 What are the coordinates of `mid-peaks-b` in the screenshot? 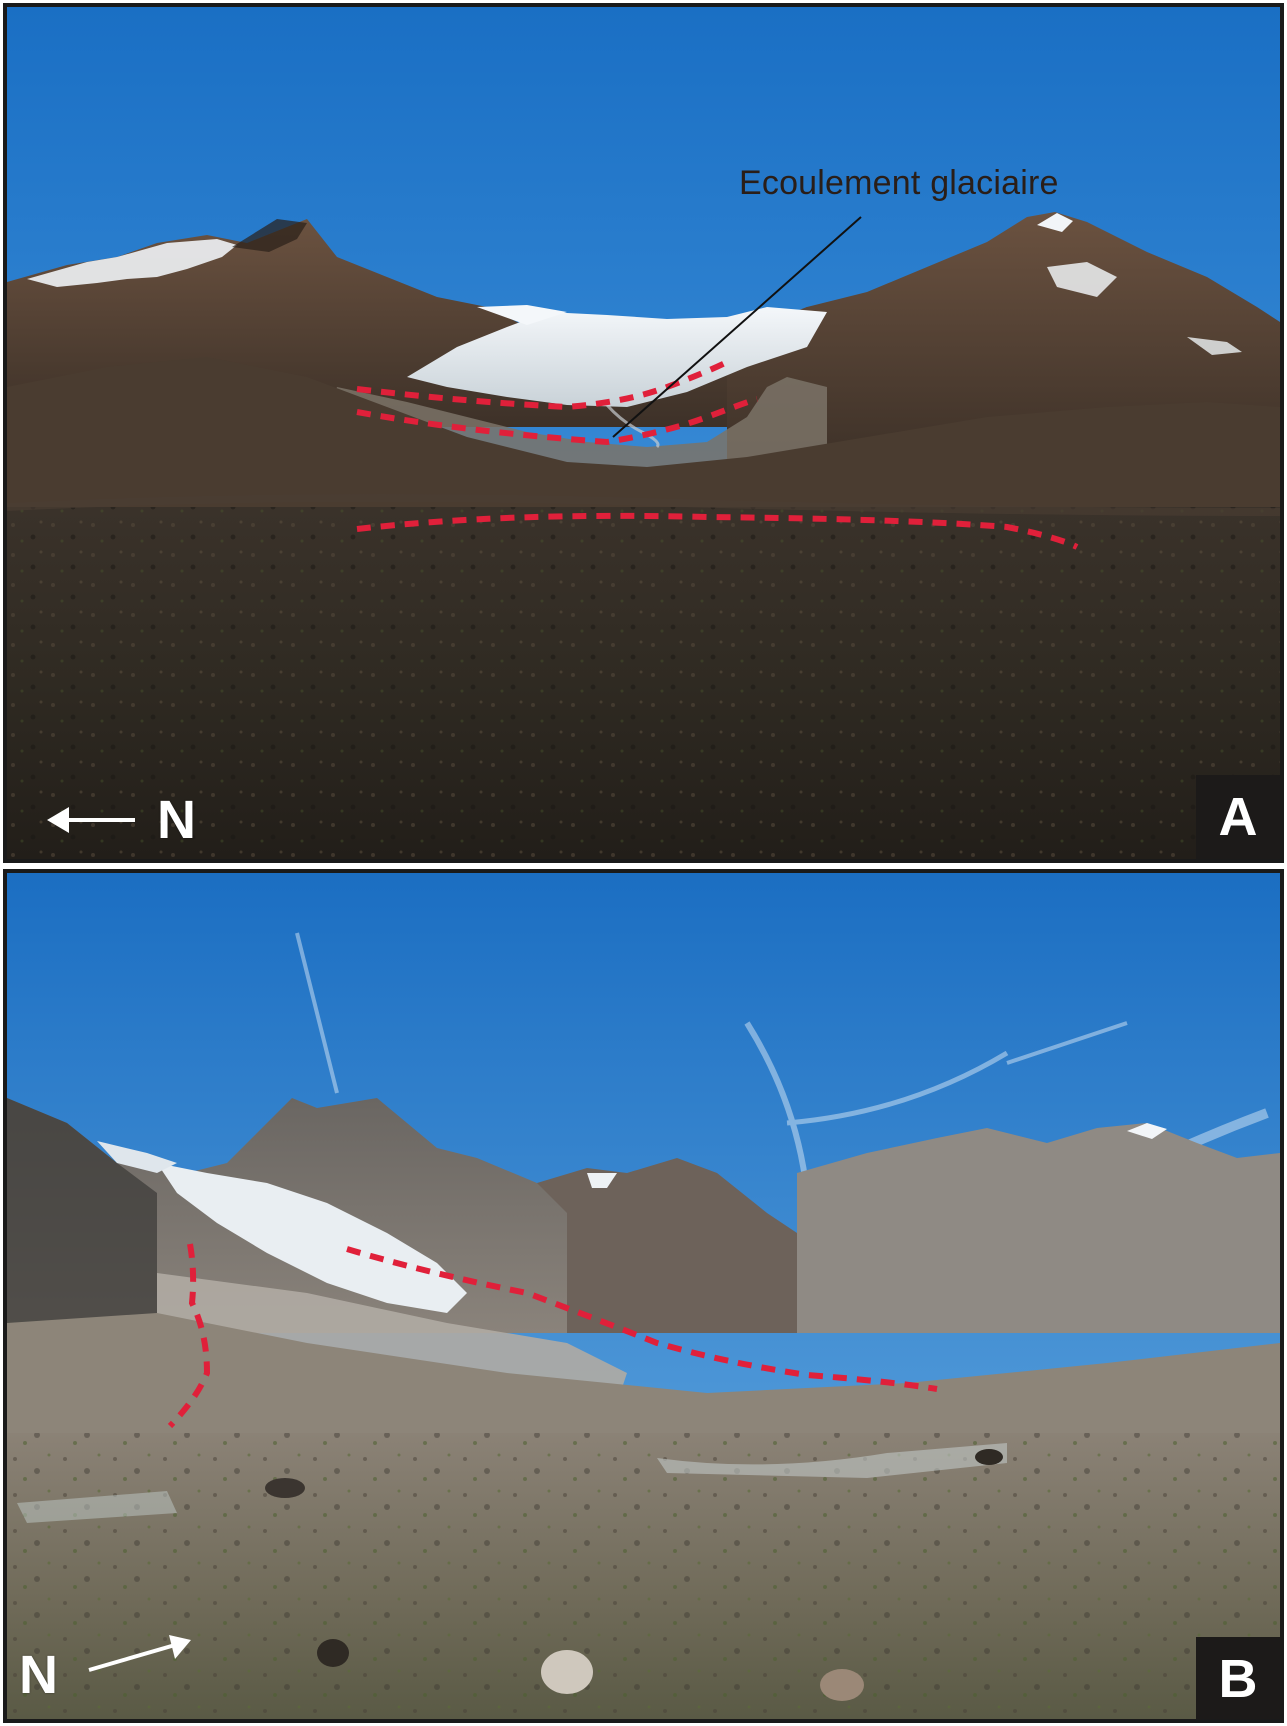 It's located at (667, 1245).